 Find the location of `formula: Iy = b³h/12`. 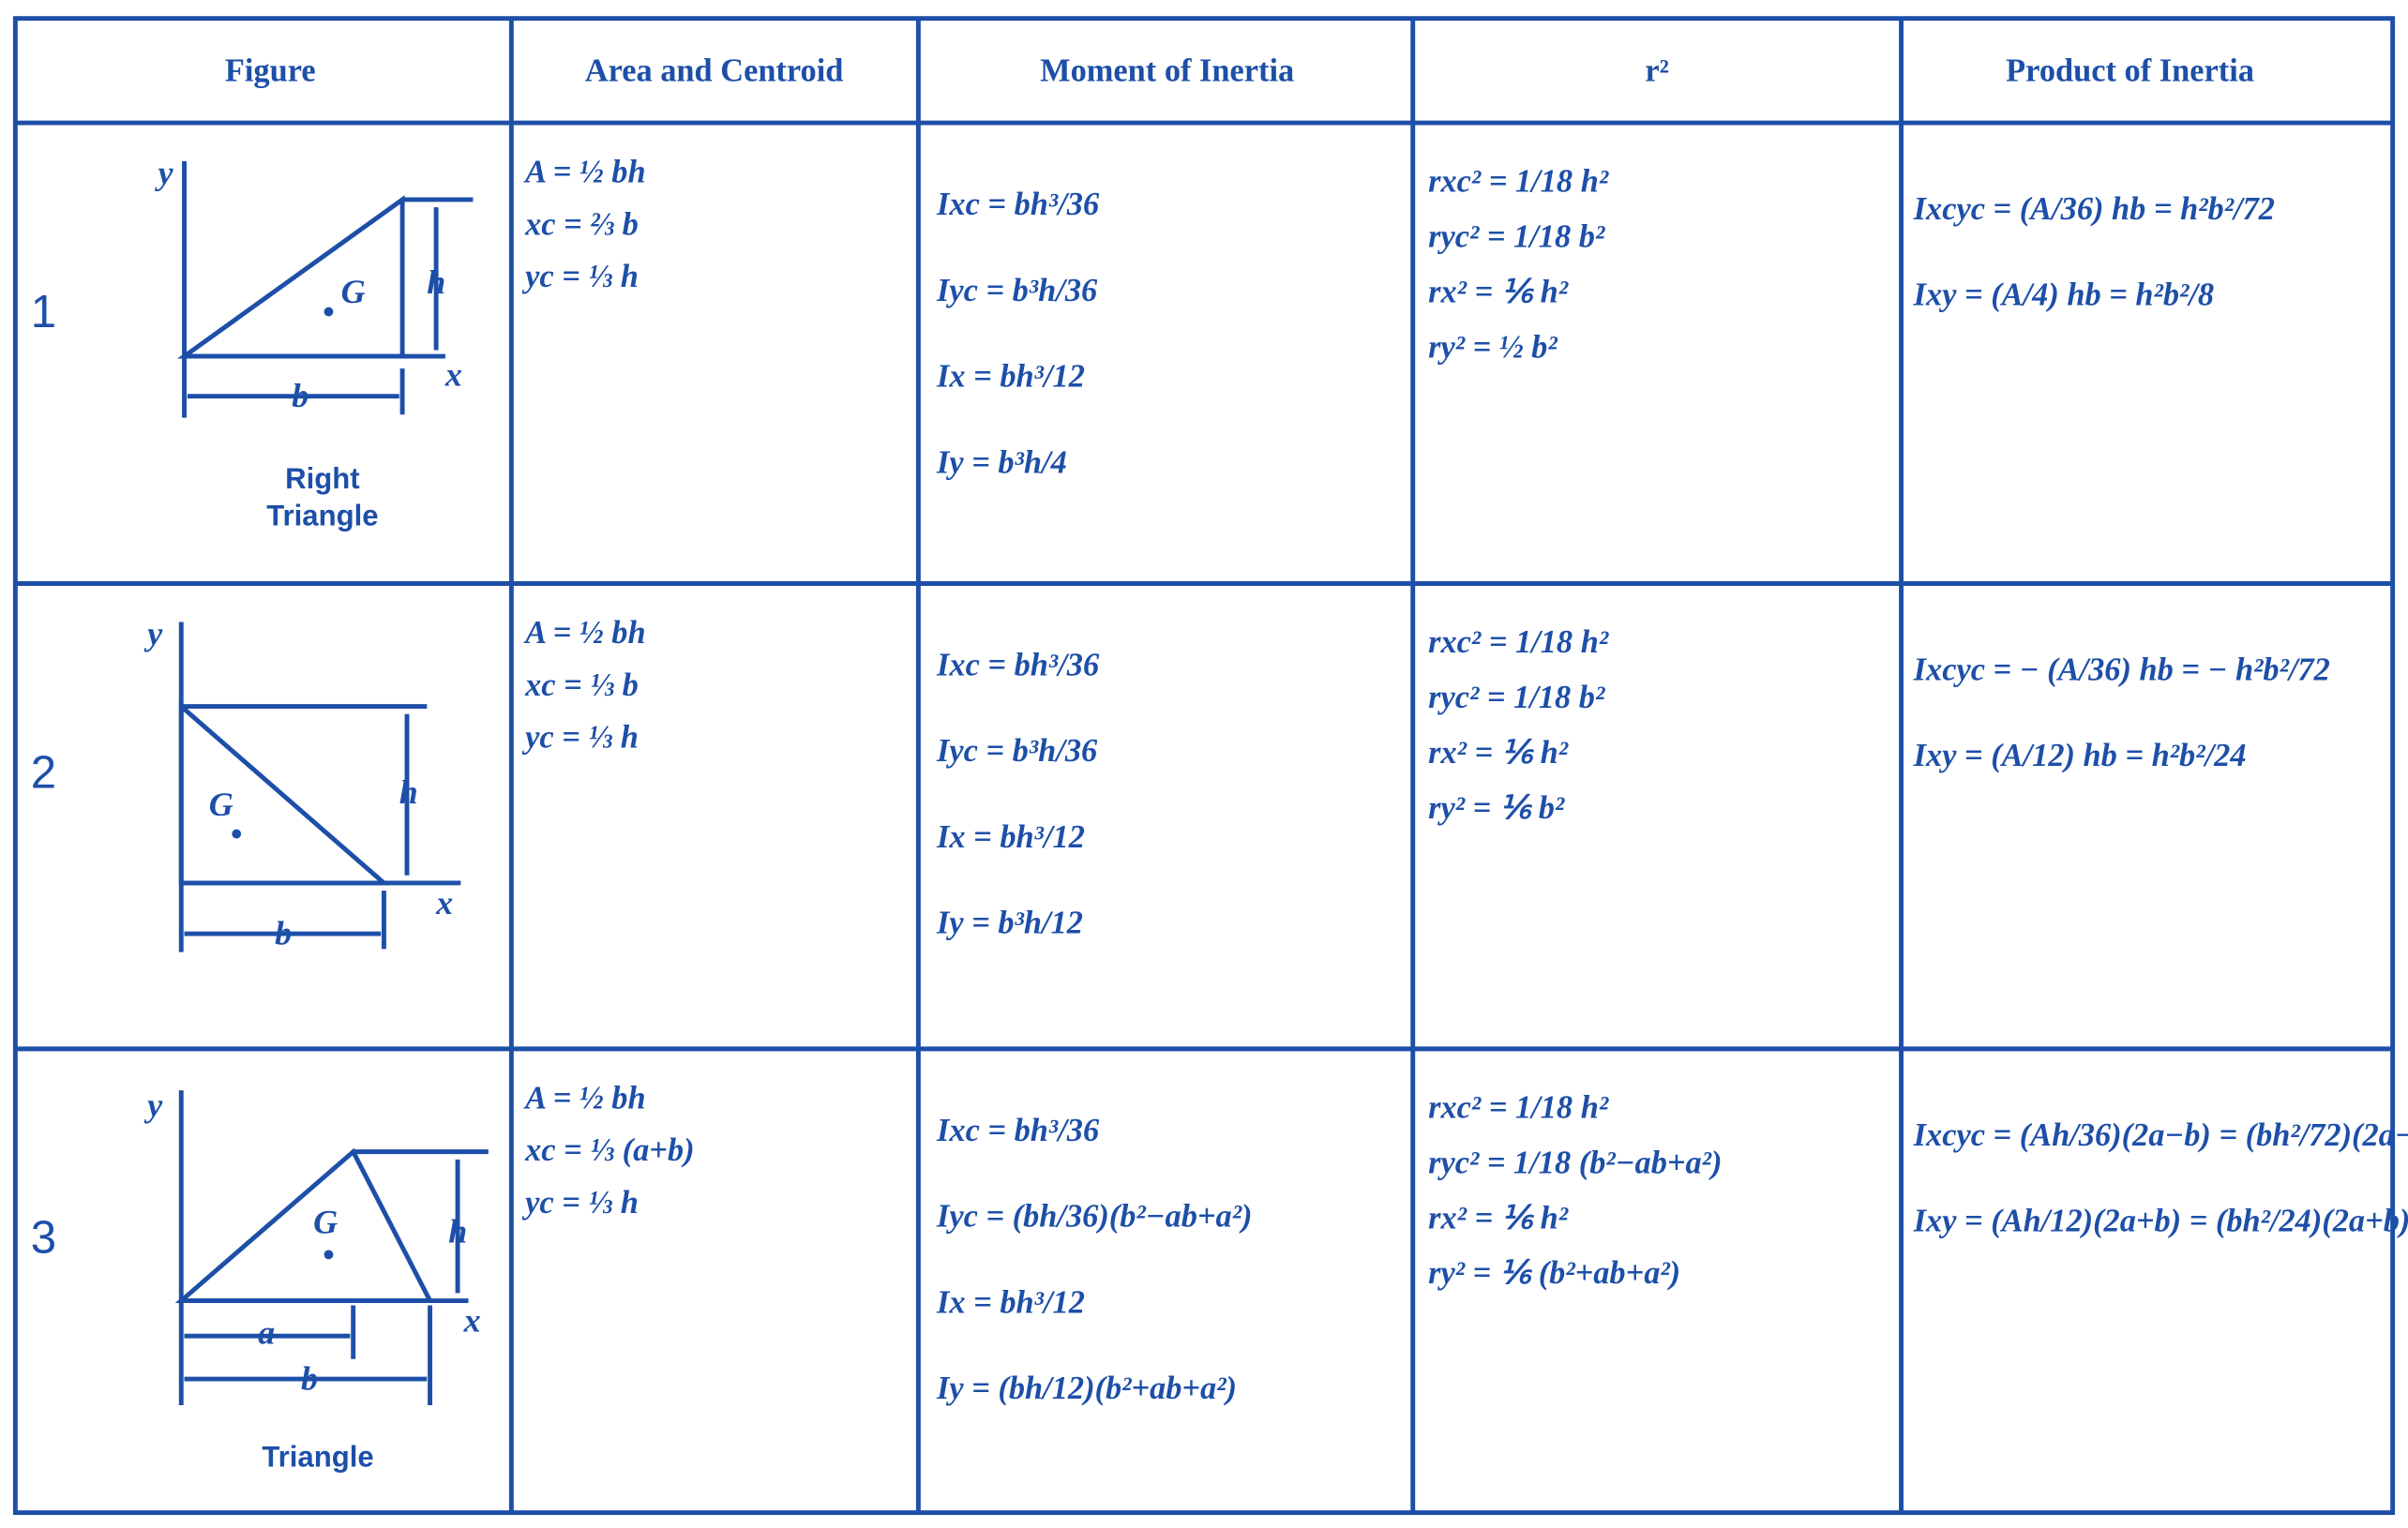

formula: Iy = b³h/12 is located at coordinates (1009, 923).